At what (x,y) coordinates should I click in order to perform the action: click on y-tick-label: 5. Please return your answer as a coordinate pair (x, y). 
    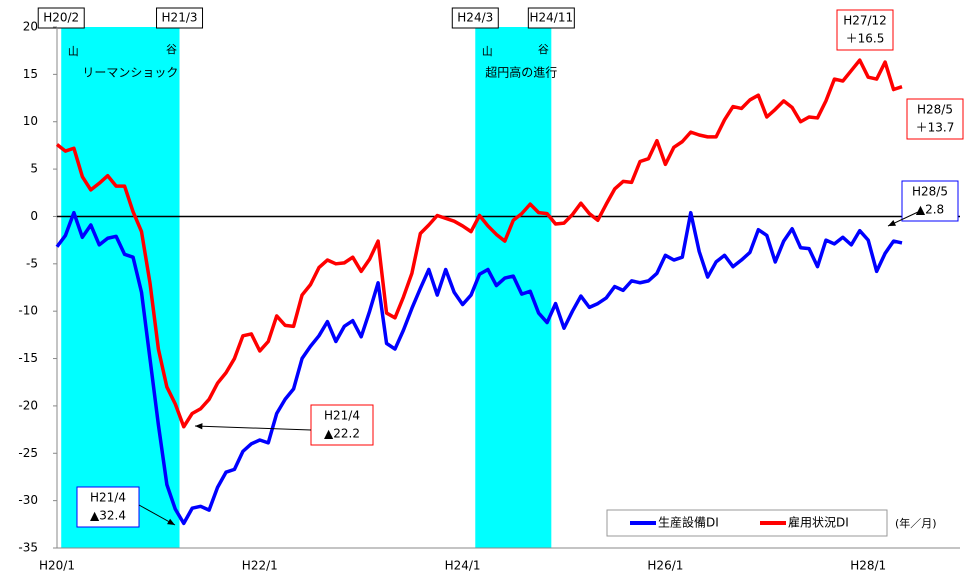
    Looking at the image, I should click on (34, 169).